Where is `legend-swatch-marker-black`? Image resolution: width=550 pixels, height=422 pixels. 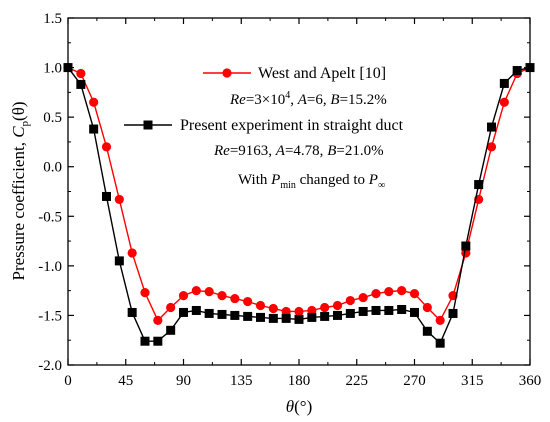
legend-swatch-marker-black is located at coordinates (148, 125).